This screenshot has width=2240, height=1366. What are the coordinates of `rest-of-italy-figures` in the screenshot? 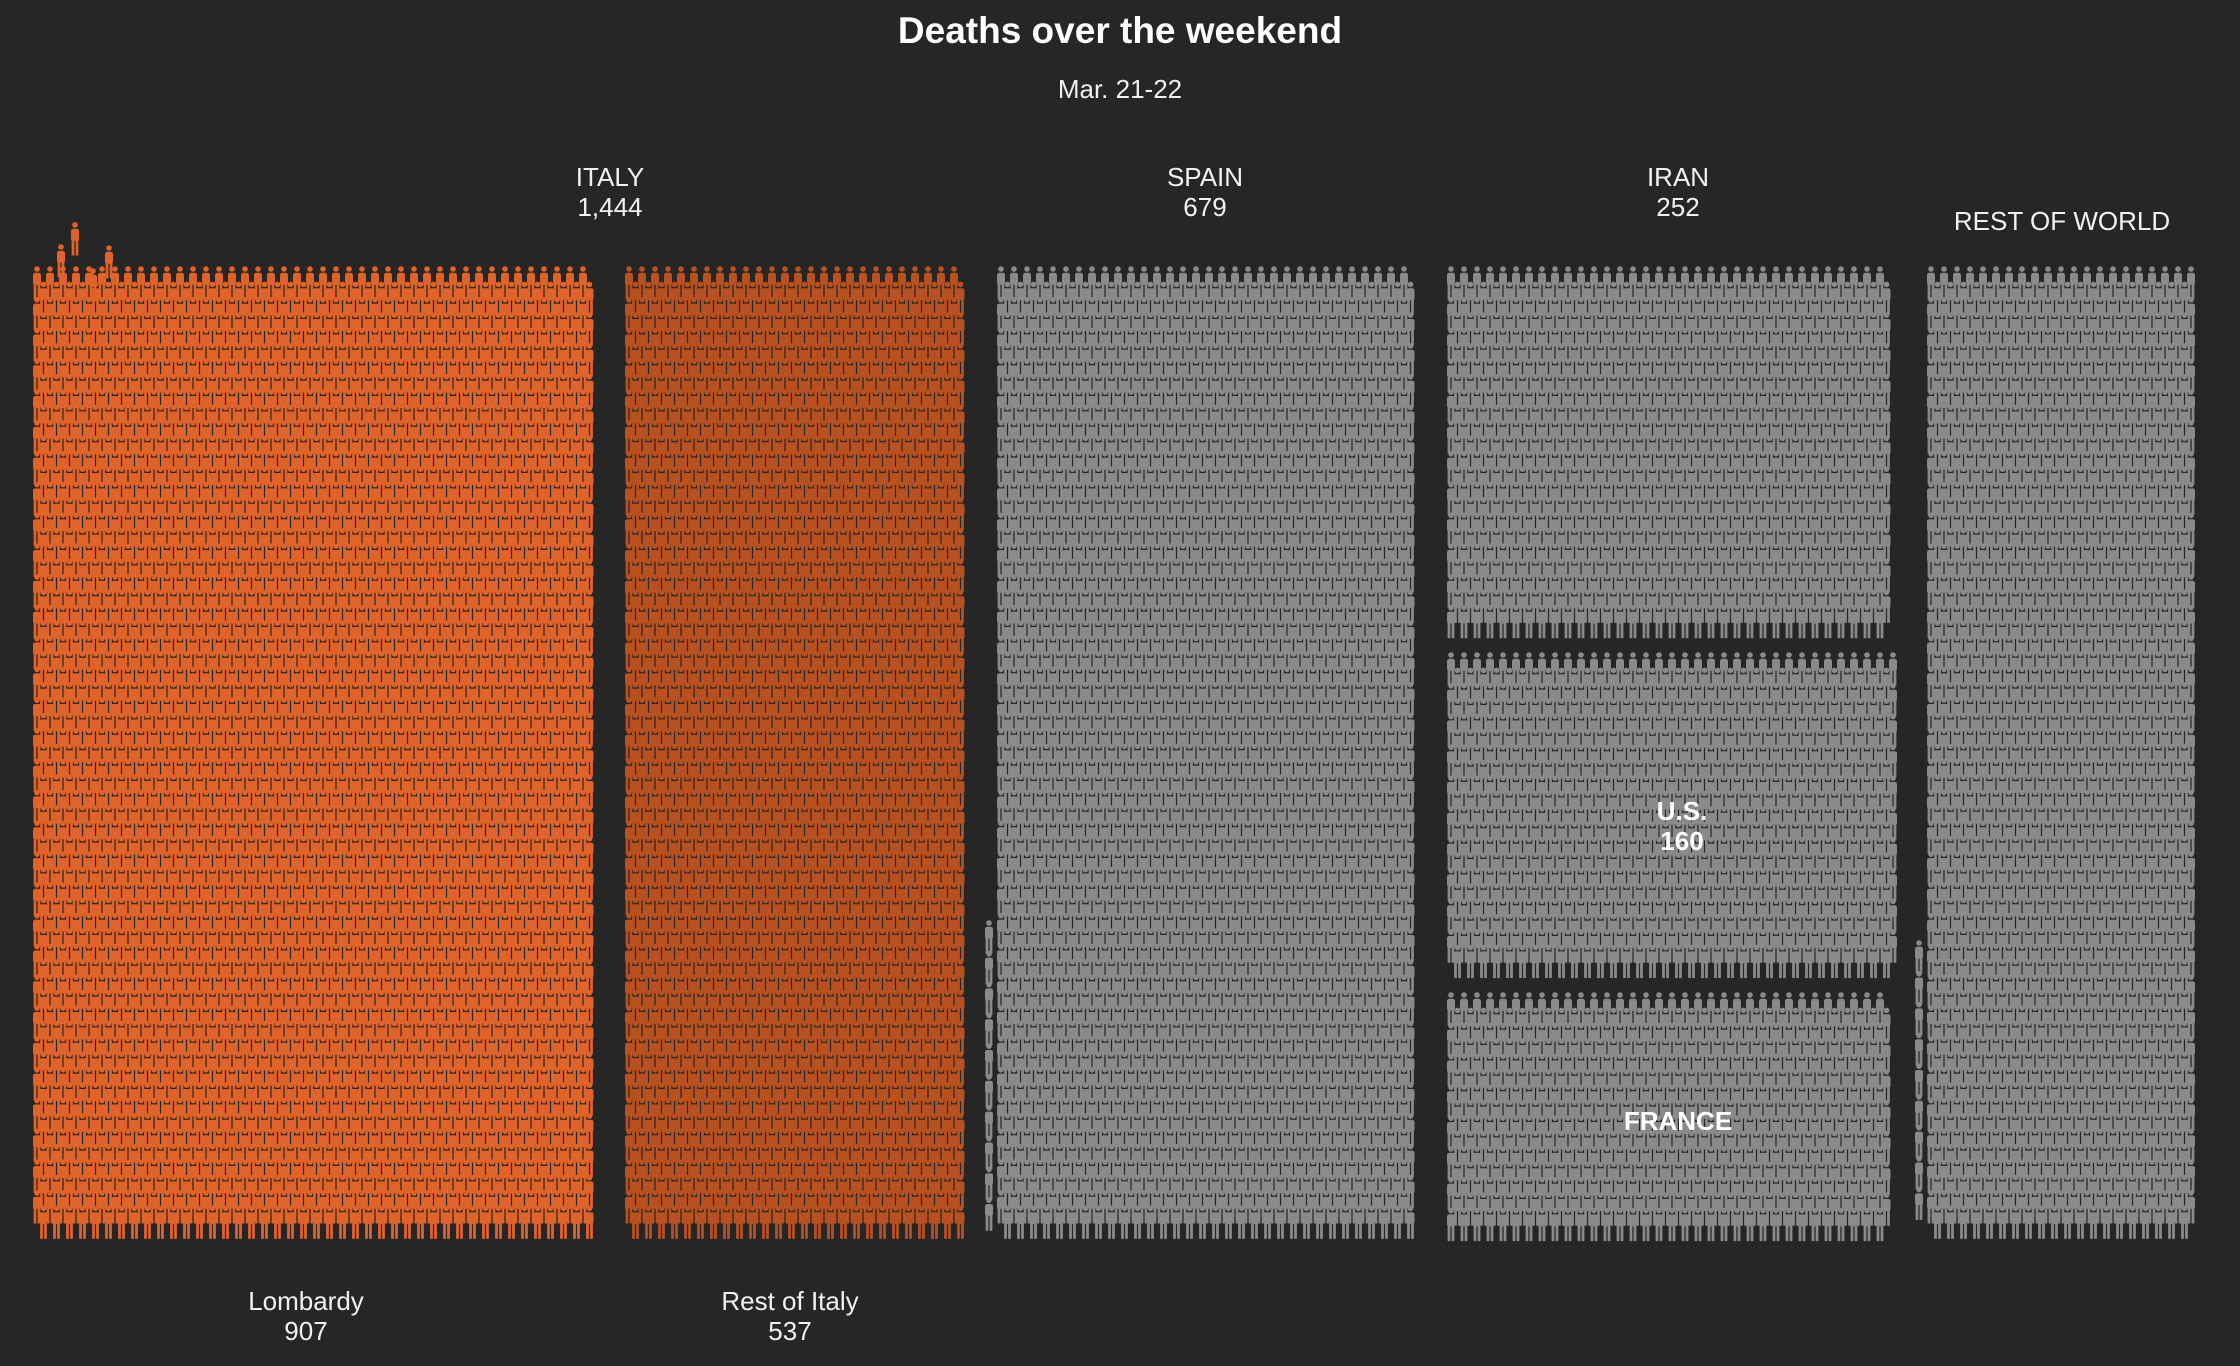 It's located at (795, 752).